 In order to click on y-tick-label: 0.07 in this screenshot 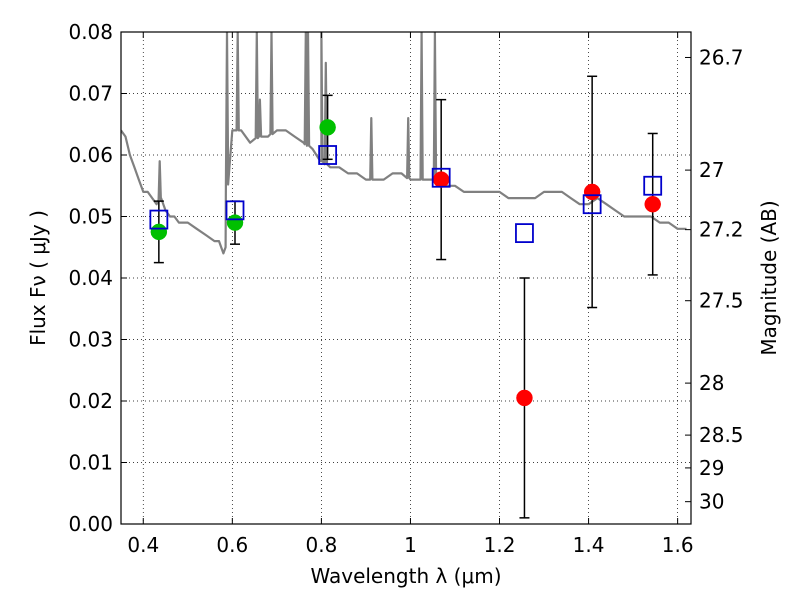, I will do `click(90, 94)`.